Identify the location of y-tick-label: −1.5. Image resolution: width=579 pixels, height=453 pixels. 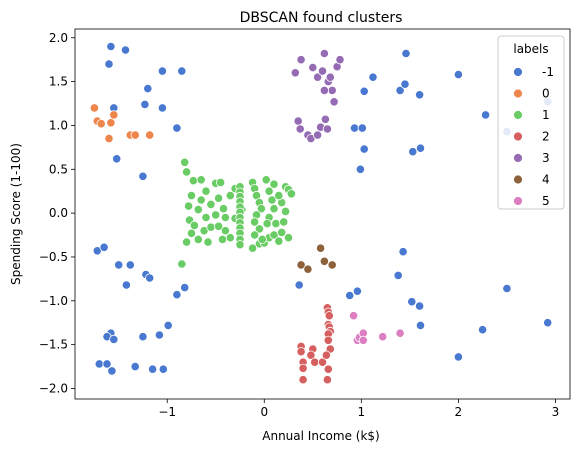
(53, 345).